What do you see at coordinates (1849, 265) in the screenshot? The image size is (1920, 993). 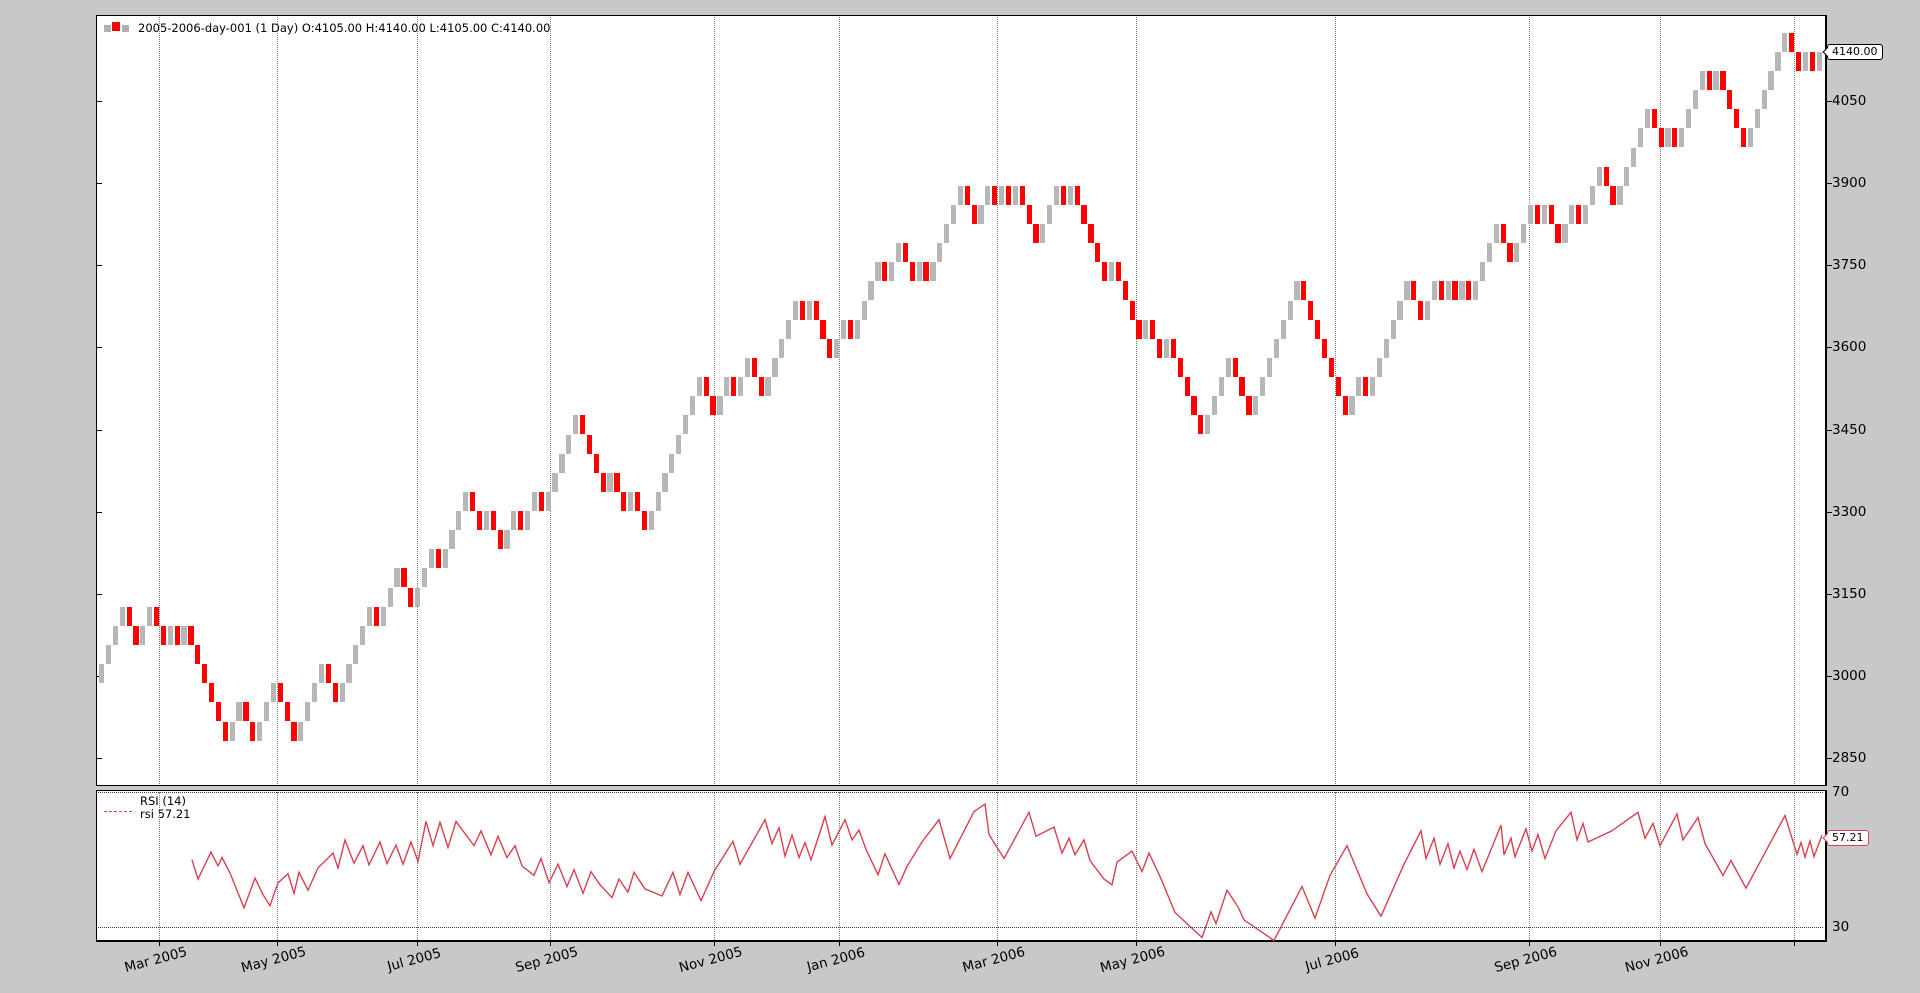 I see `y-axis-label: 3750` at bounding box center [1849, 265].